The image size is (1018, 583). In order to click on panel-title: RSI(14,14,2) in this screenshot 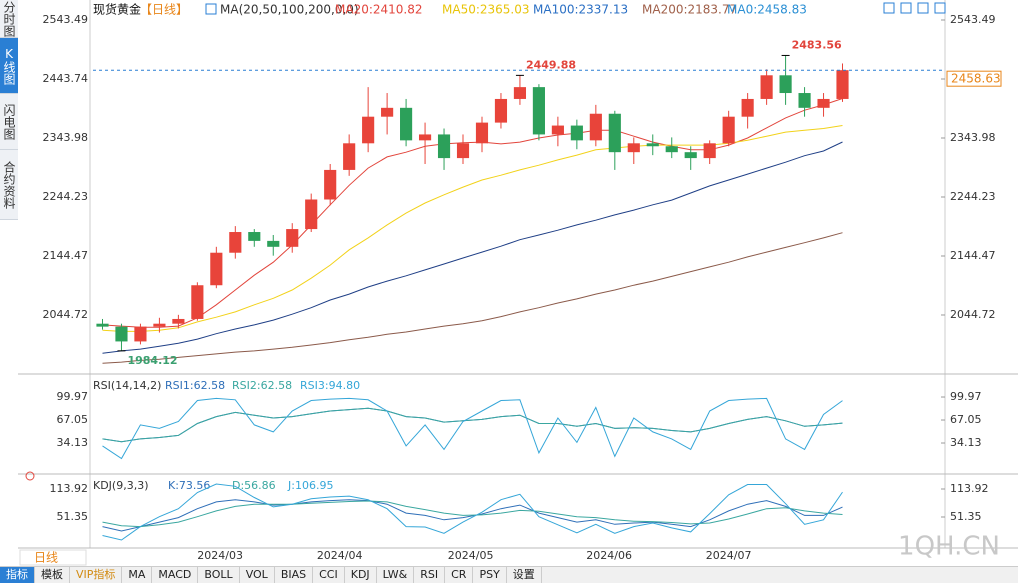, I will do `click(127, 385)`.